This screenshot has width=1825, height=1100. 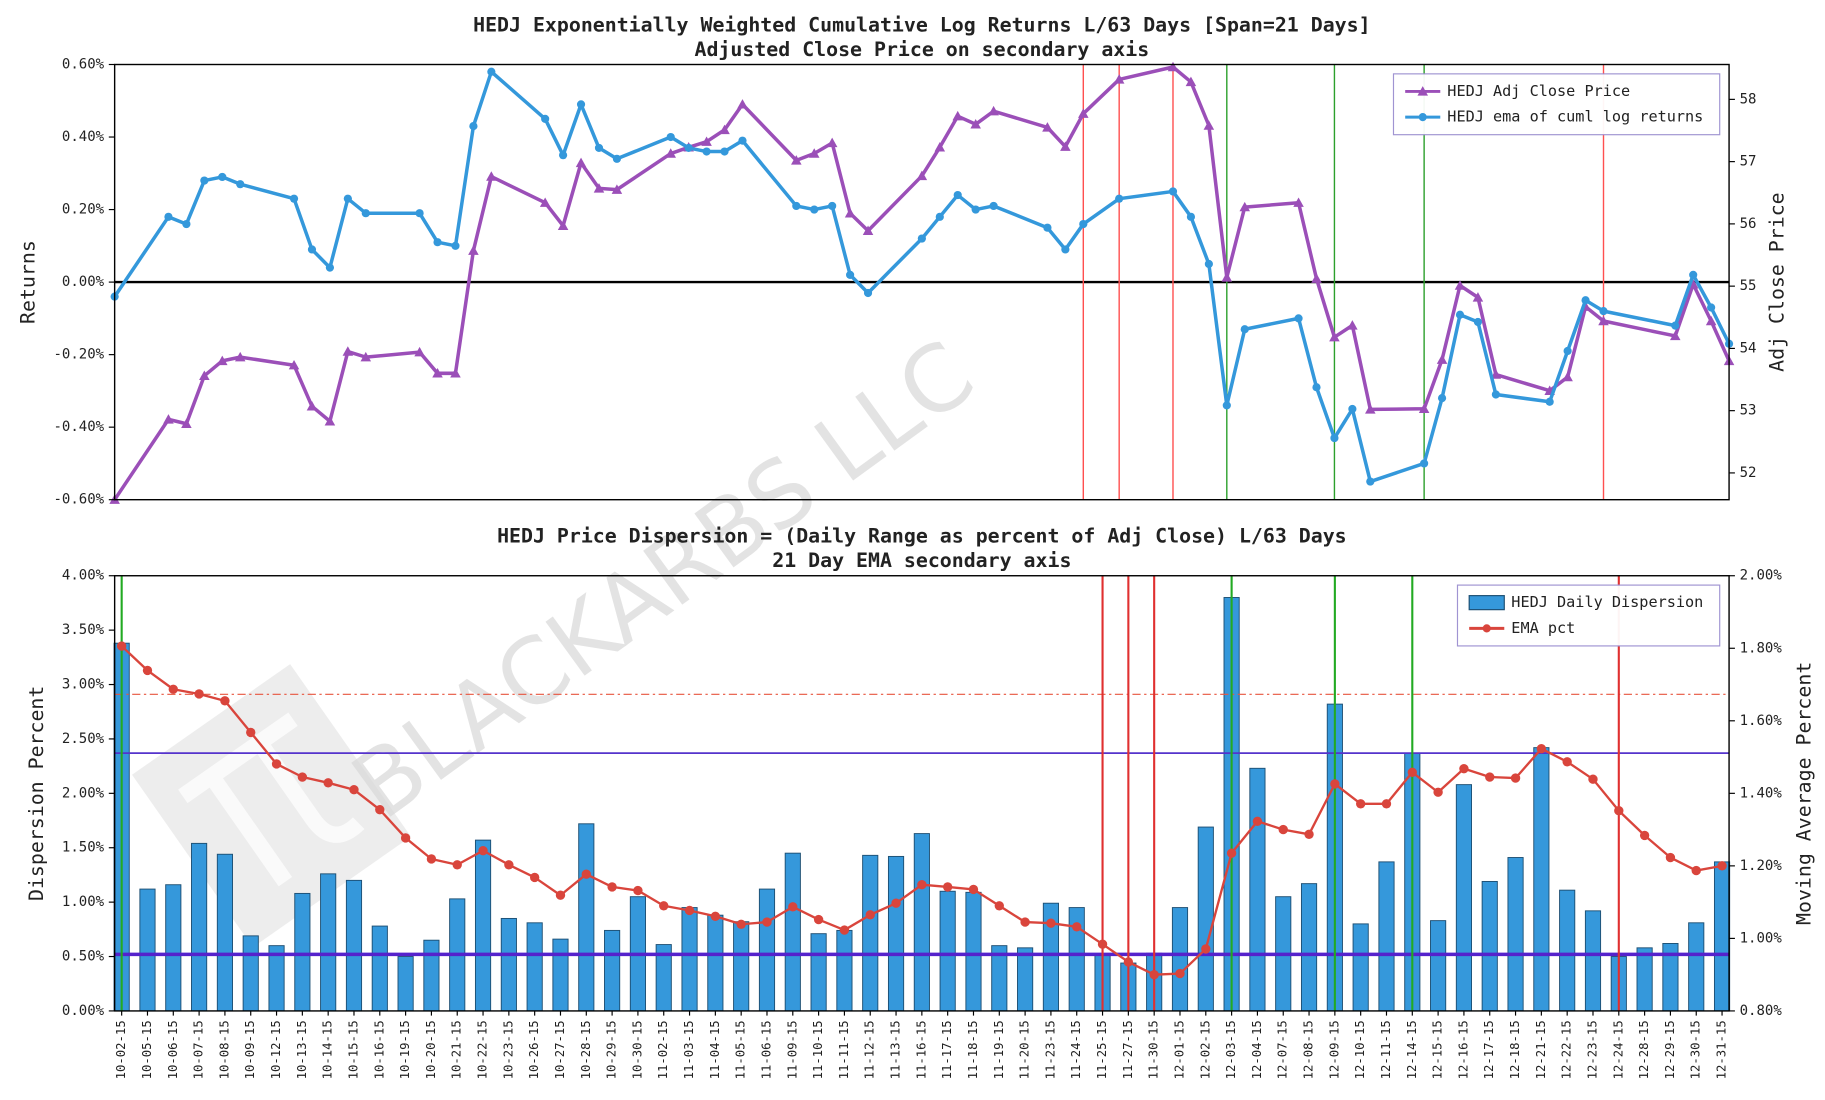 What do you see at coordinates (83, 137) in the screenshot?
I see `tick-label: 0.40%` at bounding box center [83, 137].